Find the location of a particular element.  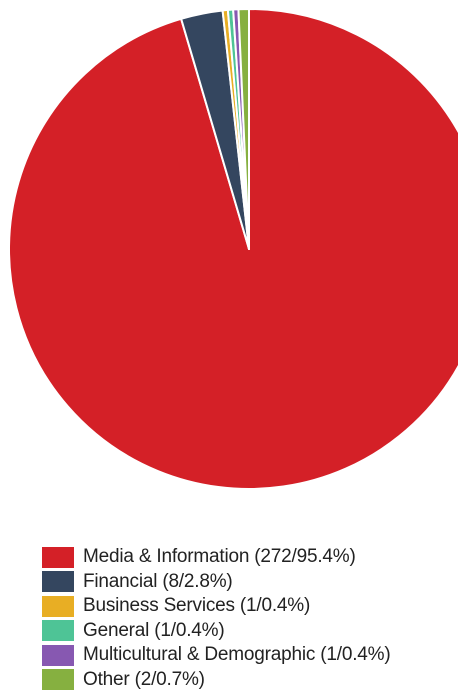

legend-item-other: Other (2/0.7%) is located at coordinates (216, 680).